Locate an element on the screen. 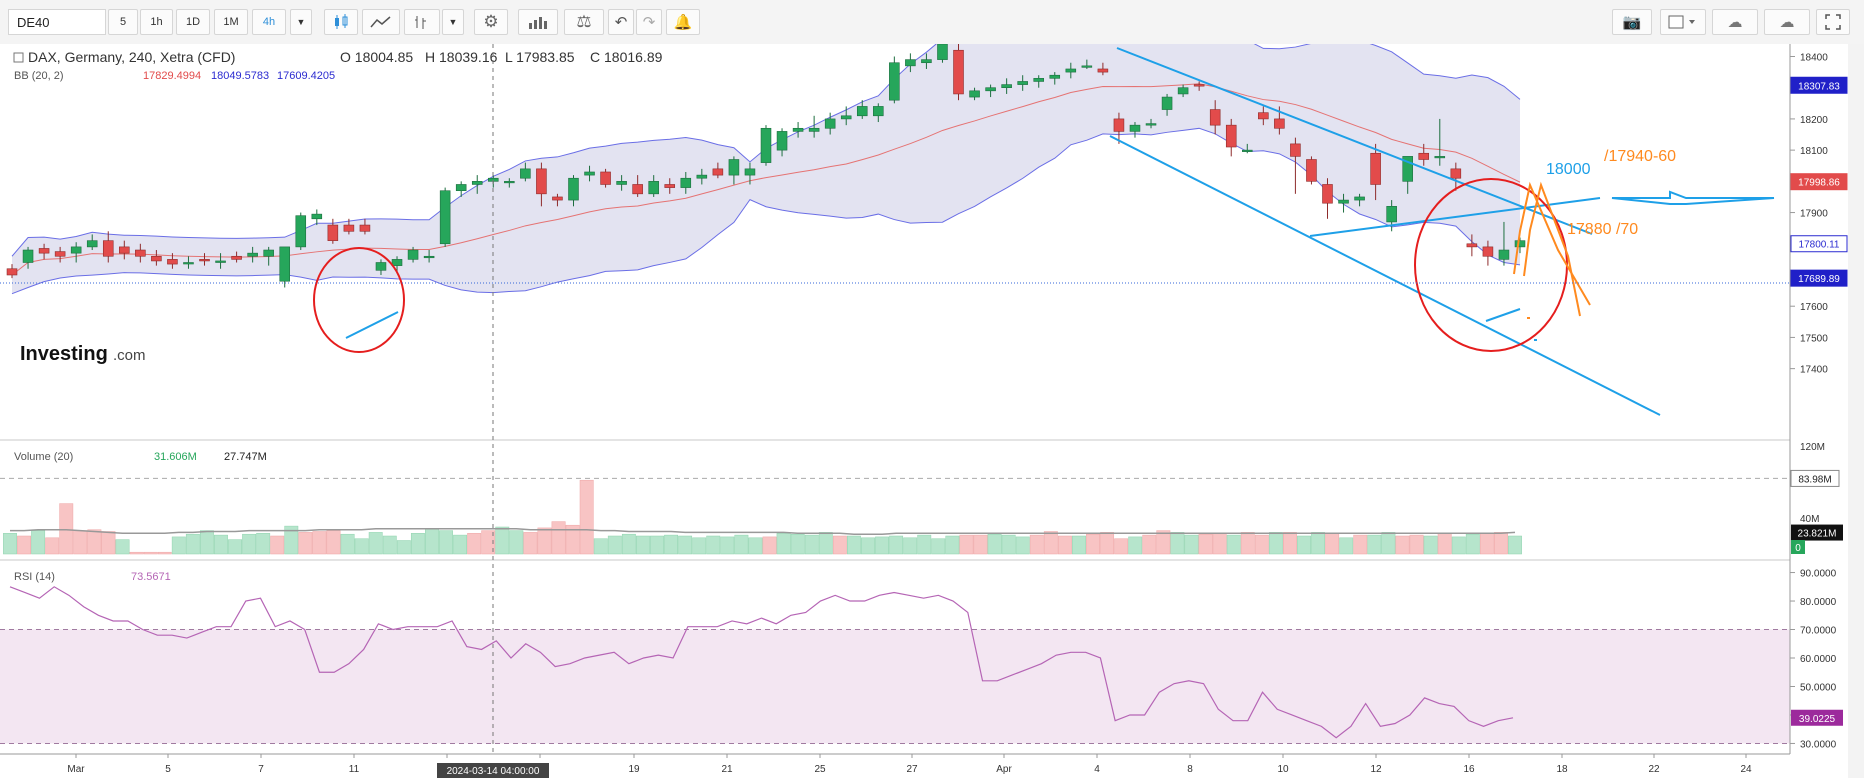  time-tick-label: Apr is located at coordinates (1004, 769).